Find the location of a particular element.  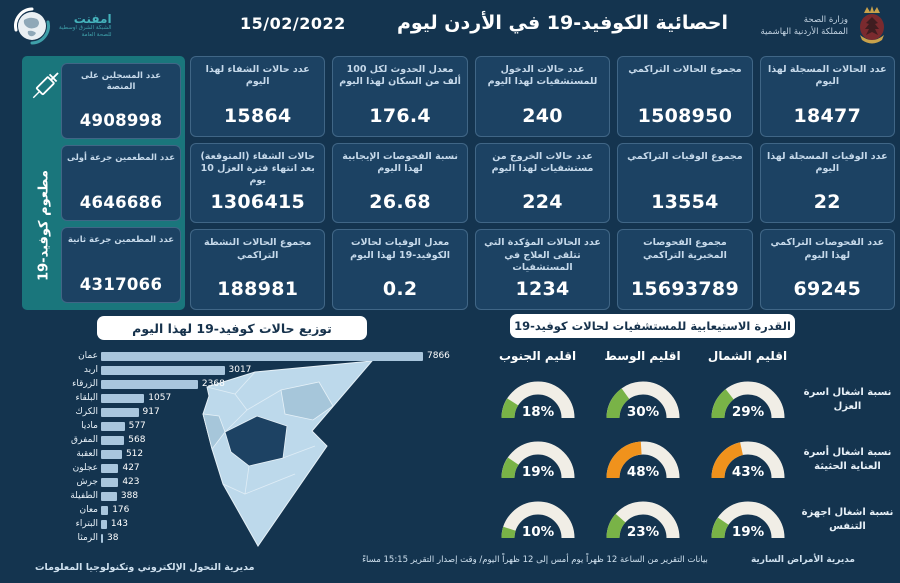

gauge-0-0: 29% is located at coordinates (748, 400).